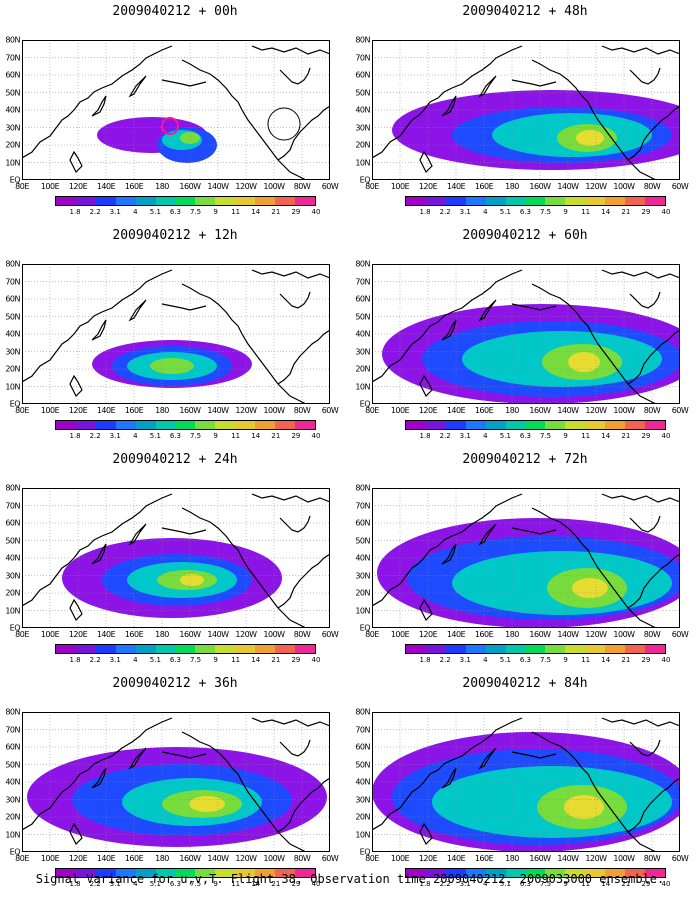 This screenshot has width=700, height=900. Describe the element at coordinates (195, 884) in the screenshot. I see `colorbar-tick-label: 7.5` at that location.